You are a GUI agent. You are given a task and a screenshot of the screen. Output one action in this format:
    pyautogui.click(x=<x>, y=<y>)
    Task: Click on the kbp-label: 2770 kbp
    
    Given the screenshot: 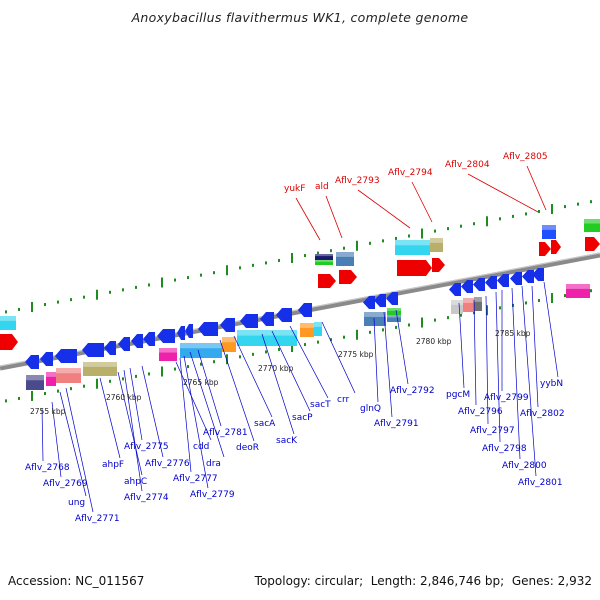 What is the action you would take?
    pyautogui.click(x=276, y=368)
    